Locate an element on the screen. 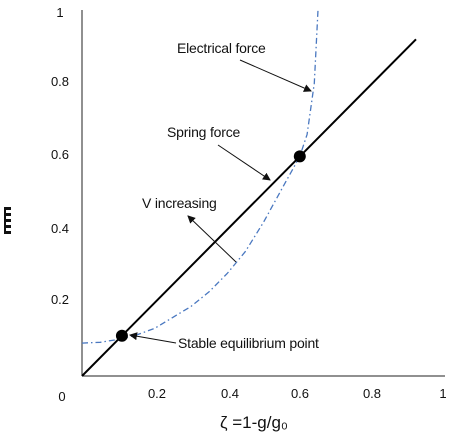 The width and height of the screenshot is (475, 441). x-tick-label: 1 is located at coordinates (442, 393).